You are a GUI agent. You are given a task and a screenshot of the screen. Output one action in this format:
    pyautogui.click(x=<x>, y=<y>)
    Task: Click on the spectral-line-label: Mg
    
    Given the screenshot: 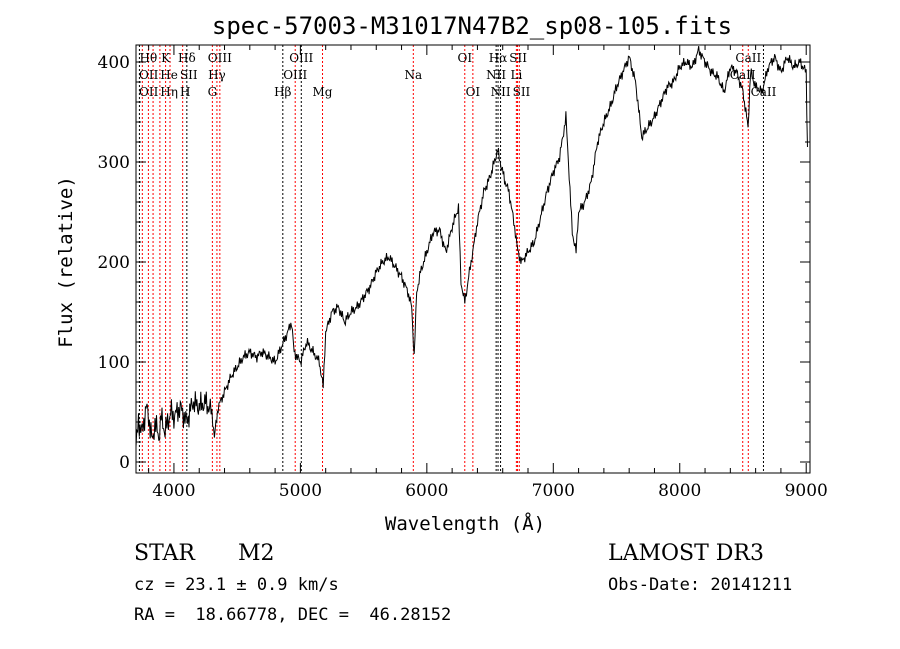 What is the action you would take?
    pyautogui.click(x=323, y=92)
    